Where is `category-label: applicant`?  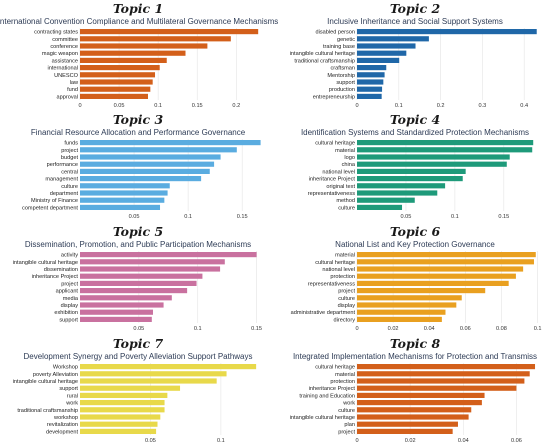
category-label: applicant is located at coordinates (67, 292).